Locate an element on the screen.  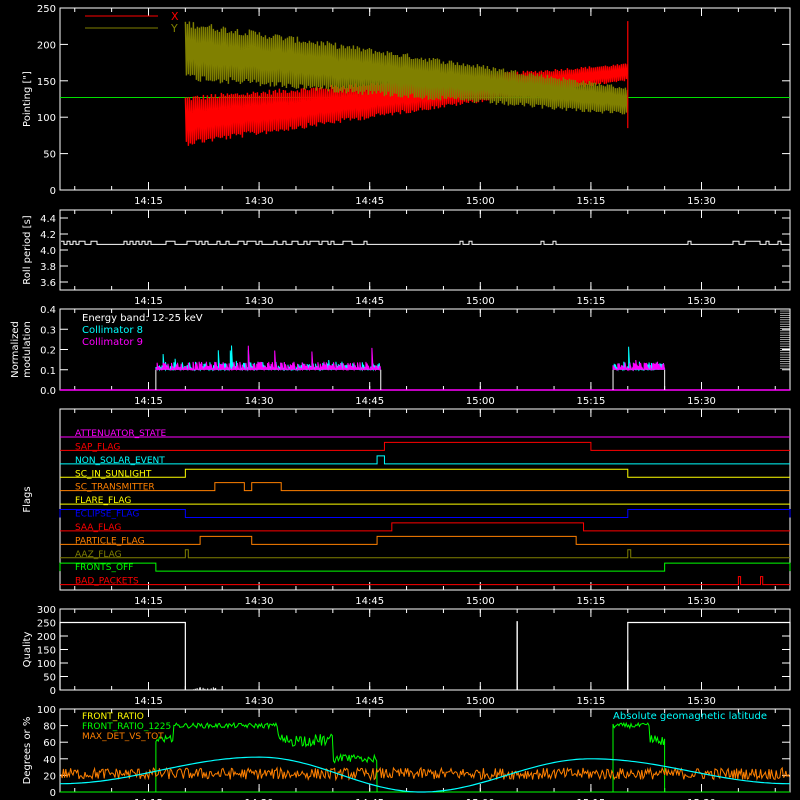
quality-frame is located at coordinates (425, 649).